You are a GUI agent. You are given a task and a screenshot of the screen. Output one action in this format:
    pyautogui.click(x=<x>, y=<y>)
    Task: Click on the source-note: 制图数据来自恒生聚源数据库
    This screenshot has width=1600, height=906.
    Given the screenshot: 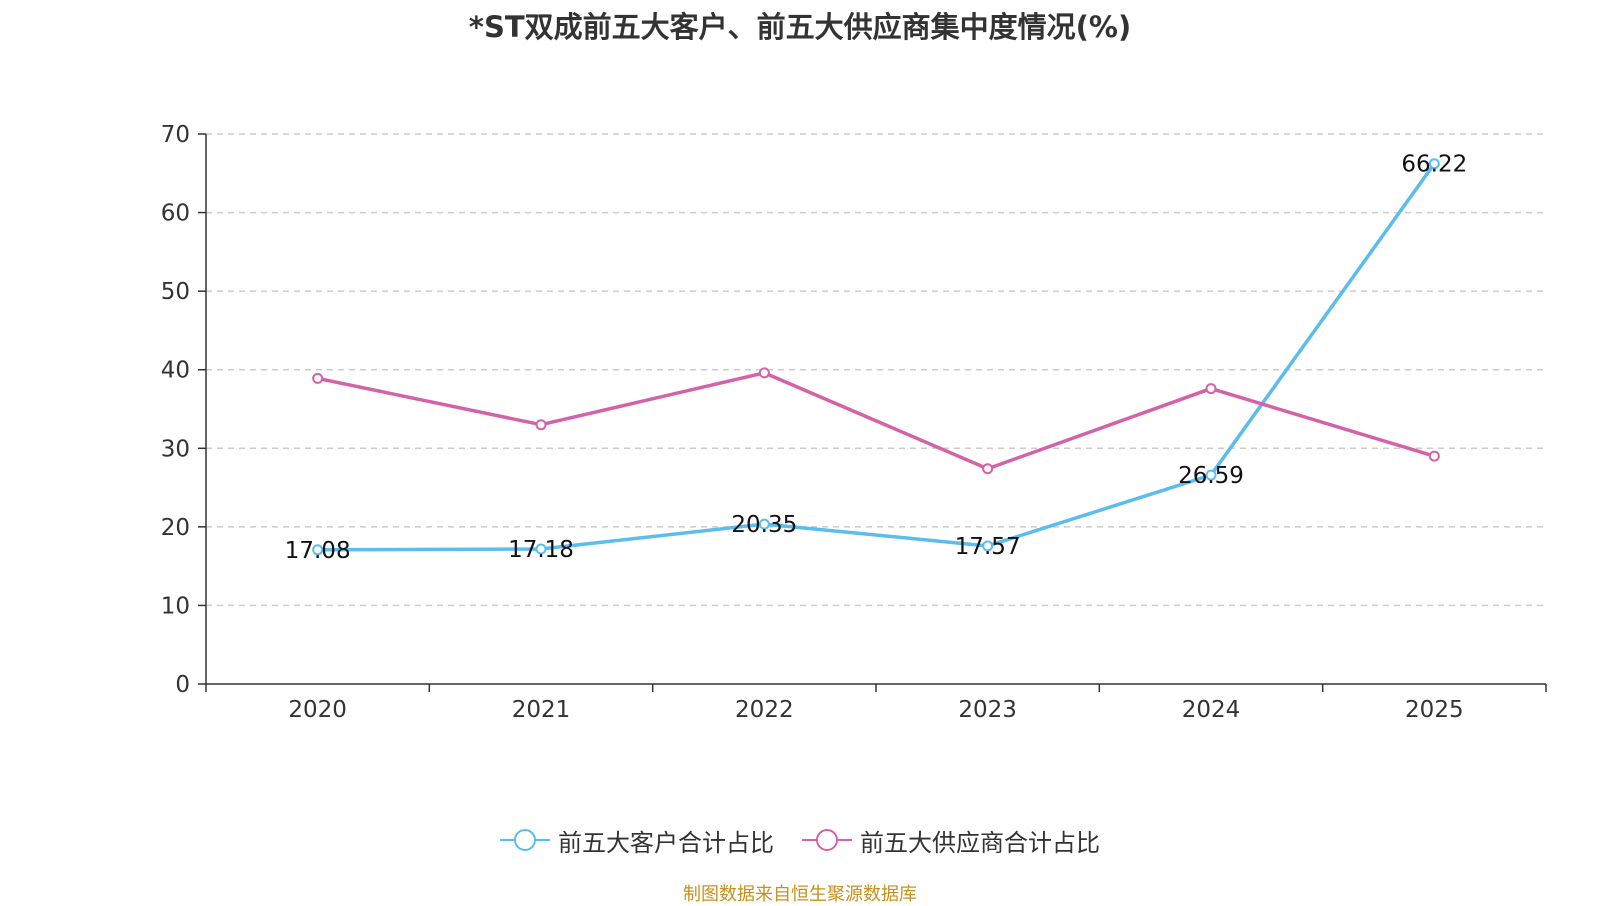 What is the action you would take?
    pyautogui.click(x=800, y=894)
    